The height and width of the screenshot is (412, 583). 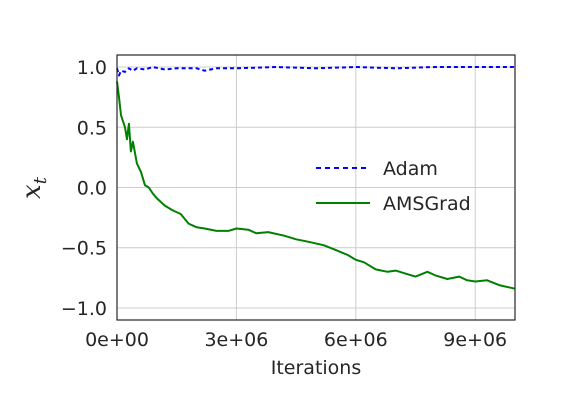 What do you see at coordinates (475, 340) in the screenshot?
I see `x-tick-label: 9e+06` at bounding box center [475, 340].